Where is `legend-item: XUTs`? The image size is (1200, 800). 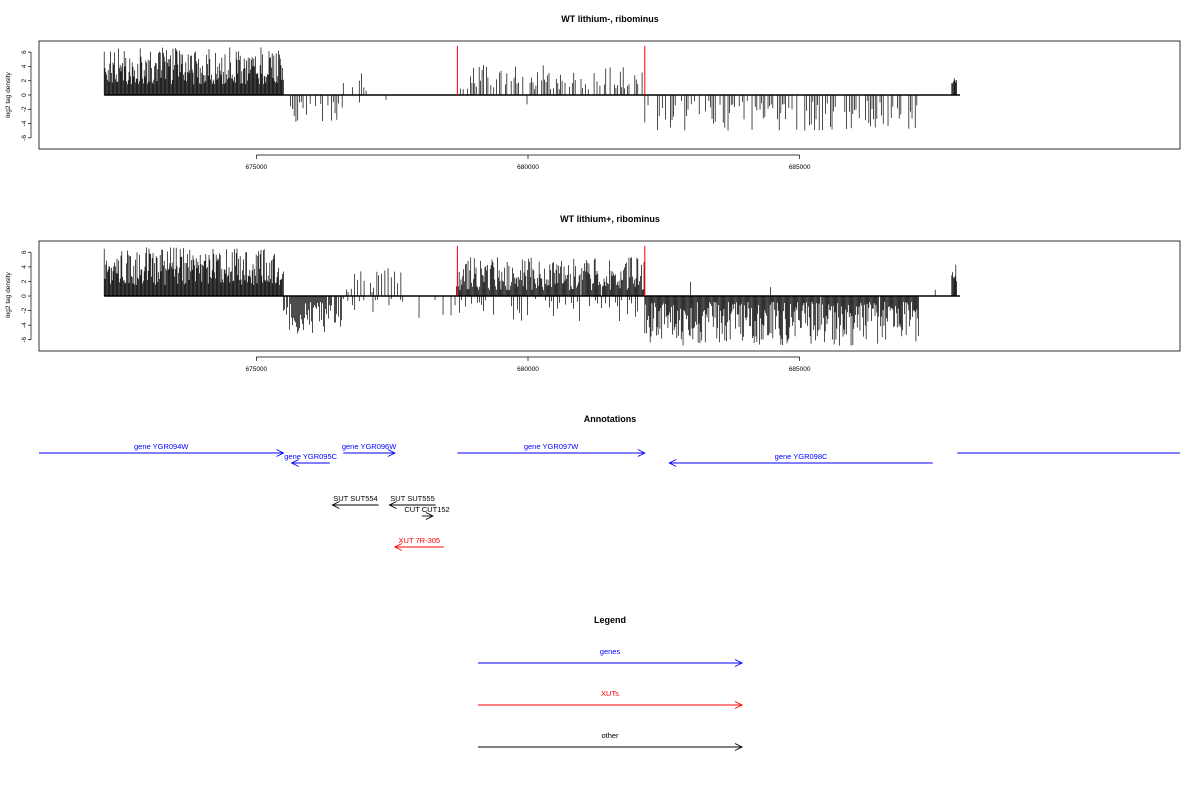
legend-item: XUTs is located at coordinates (611, 699).